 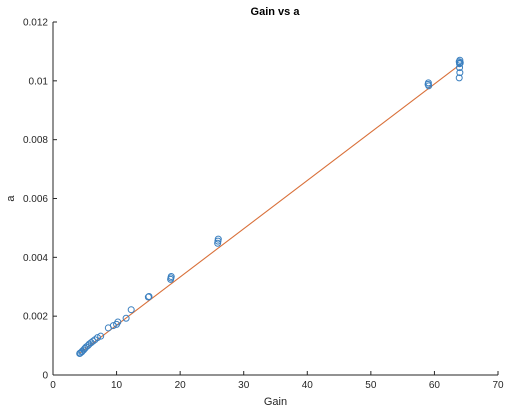 I want to click on x-axis-label: Gain, so click(x=275, y=402).